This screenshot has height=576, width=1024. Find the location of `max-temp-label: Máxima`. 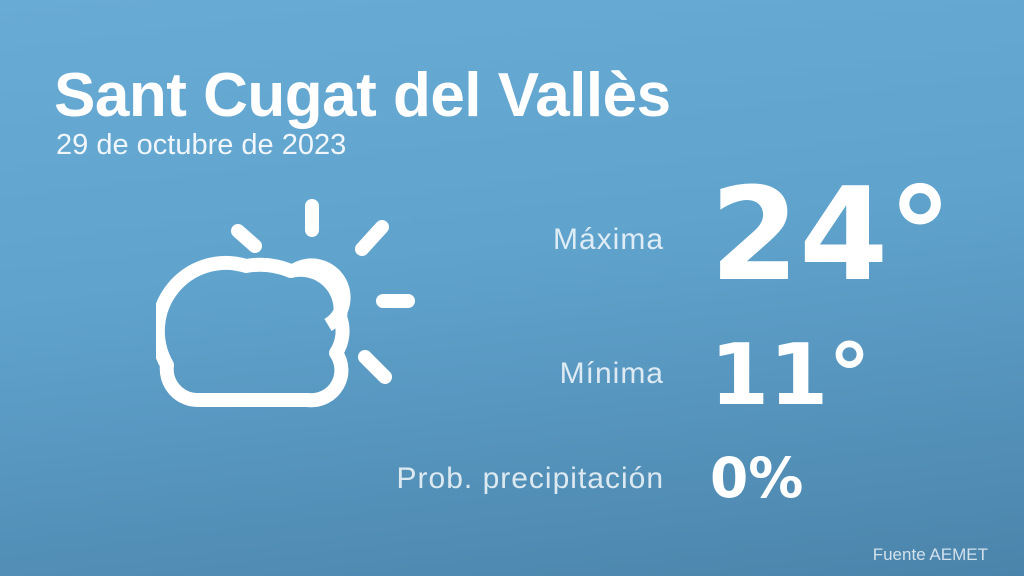

max-temp-label: Máxima is located at coordinates (608, 239).